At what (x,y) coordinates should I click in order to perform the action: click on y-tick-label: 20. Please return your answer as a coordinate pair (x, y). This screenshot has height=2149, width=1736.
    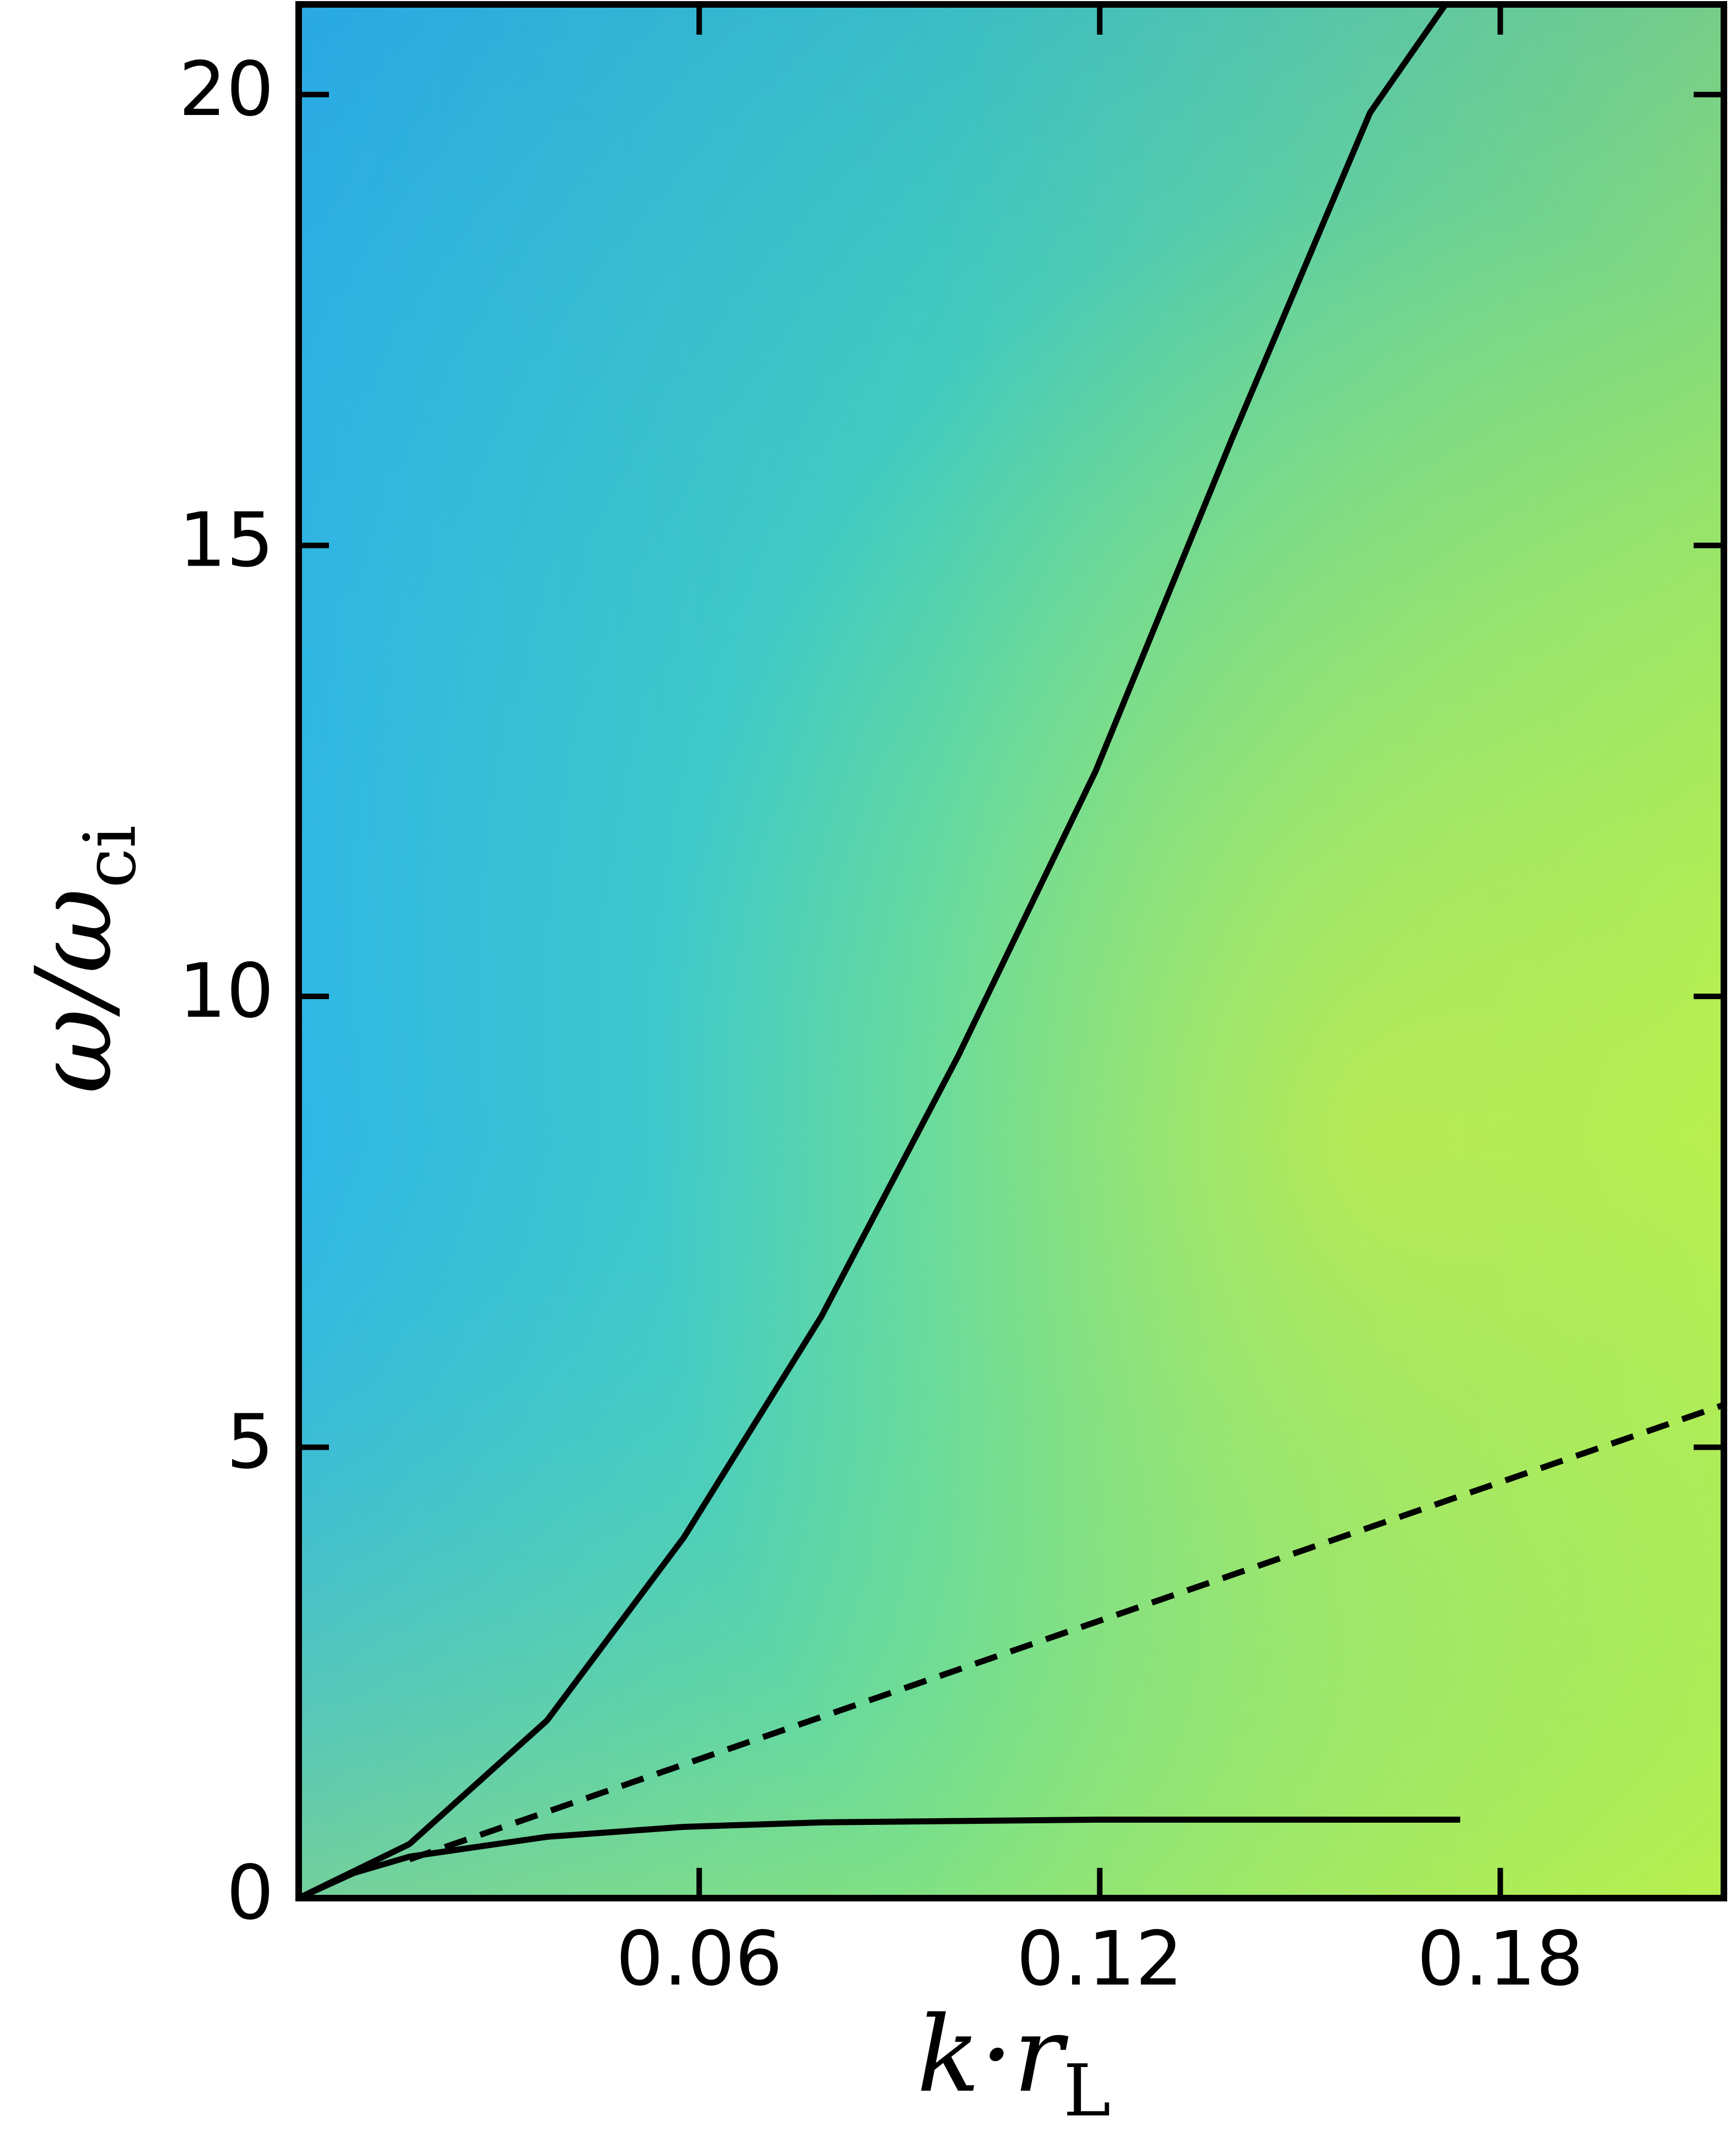
    Looking at the image, I should click on (226, 90).